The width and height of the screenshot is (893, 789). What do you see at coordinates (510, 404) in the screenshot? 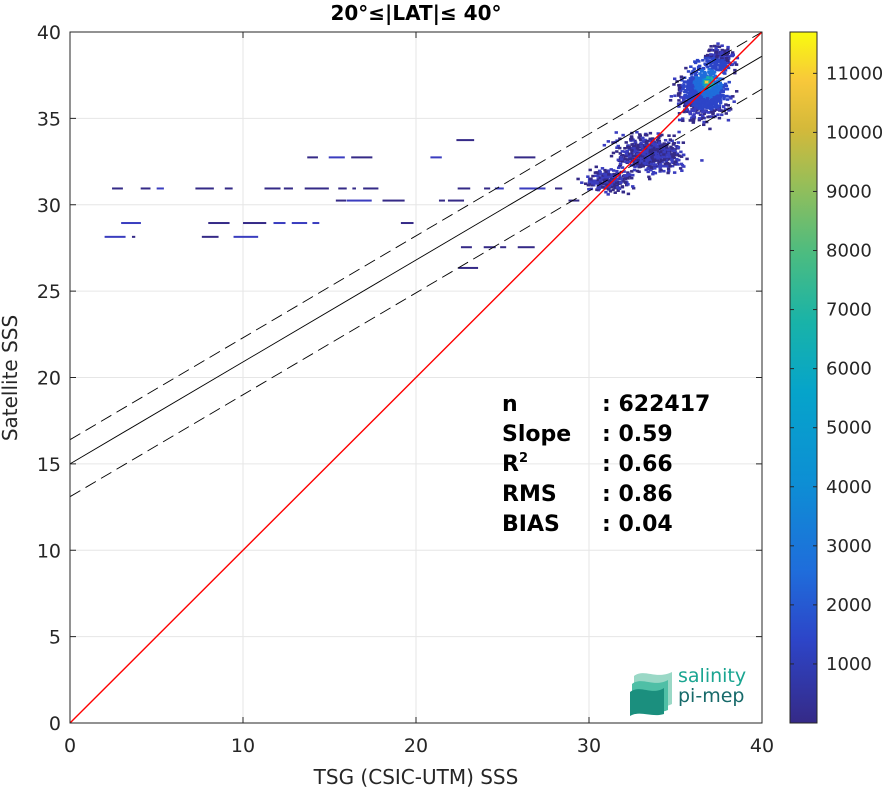
I see `stat-label: n` at bounding box center [510, 404].